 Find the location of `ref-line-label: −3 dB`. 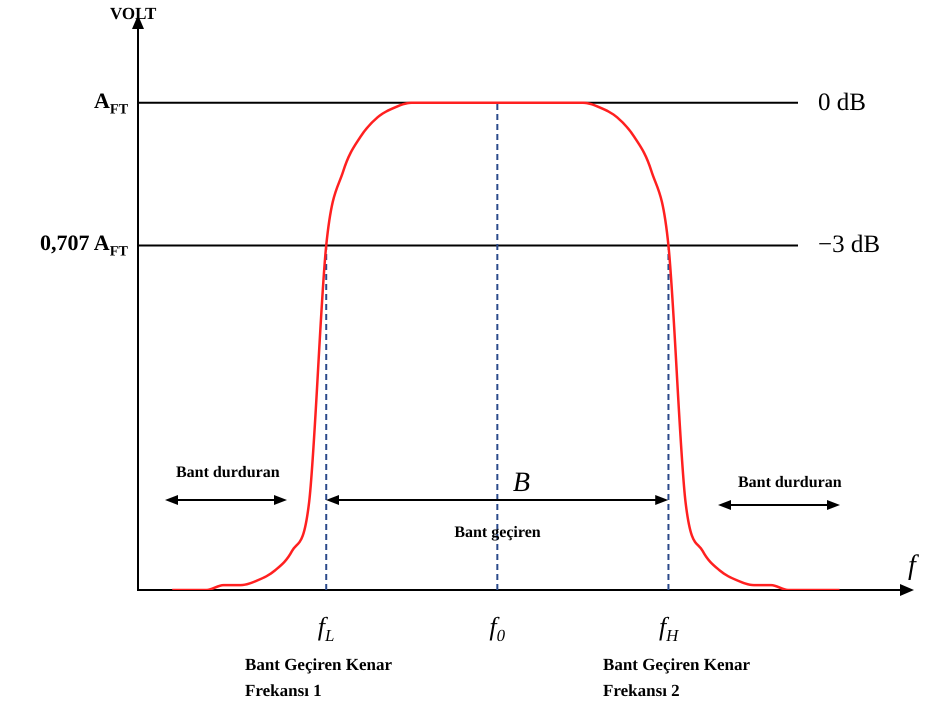

ref-line-label: −3 dB is located at coordinates (849, 245).